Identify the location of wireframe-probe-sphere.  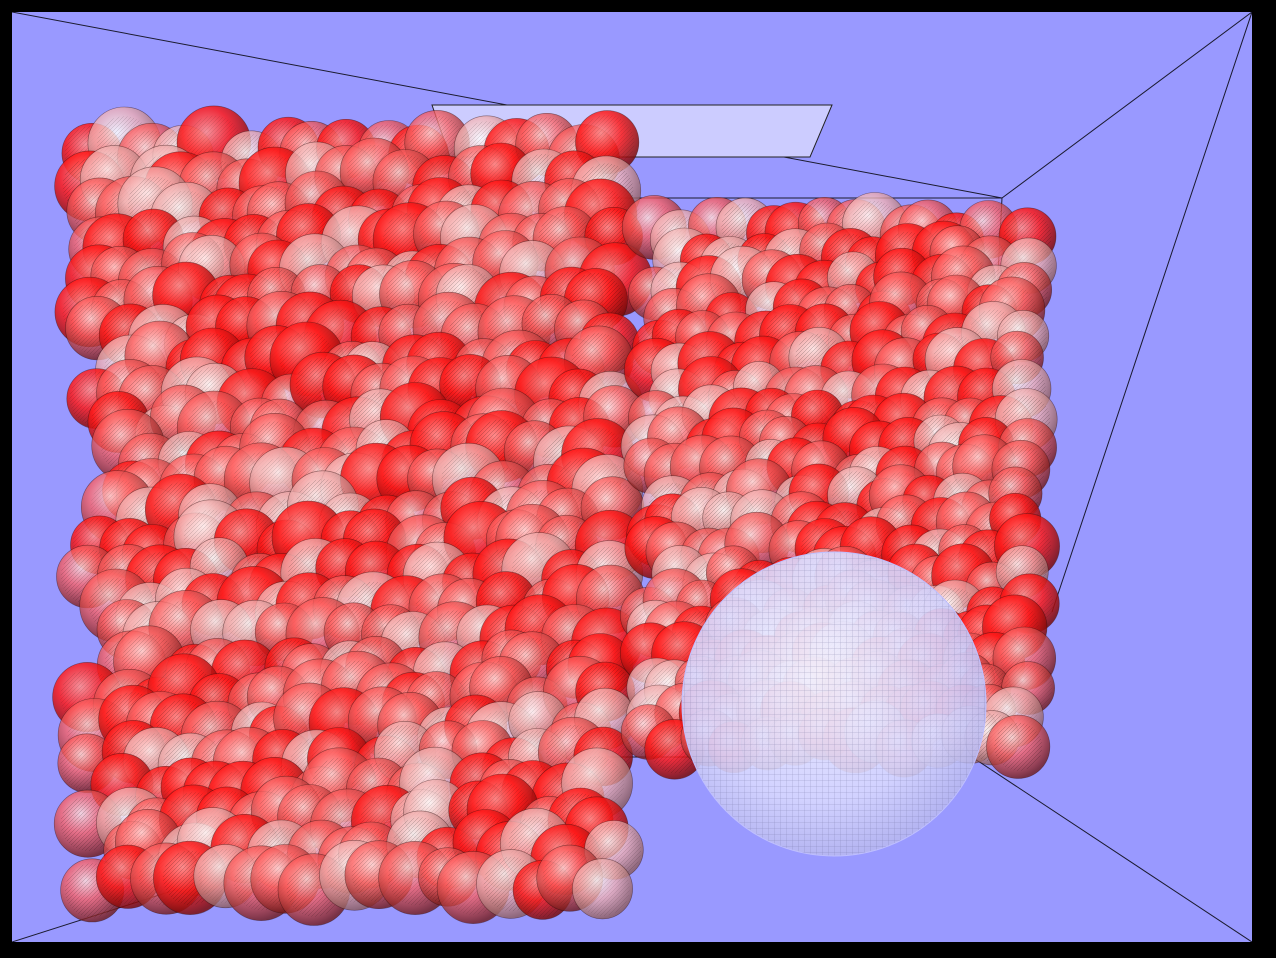
(834, 704).